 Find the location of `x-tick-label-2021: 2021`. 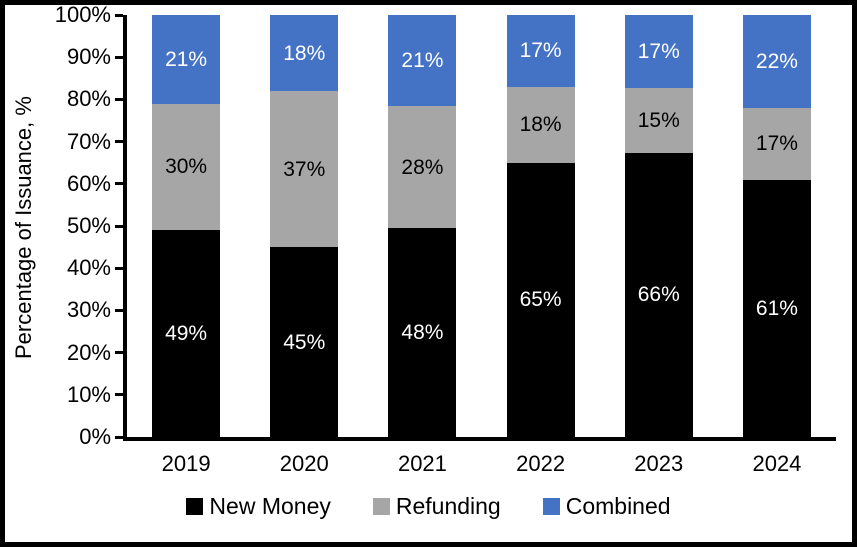

x-tick-label-2021: 2021 is located at coordinates (422, 463).